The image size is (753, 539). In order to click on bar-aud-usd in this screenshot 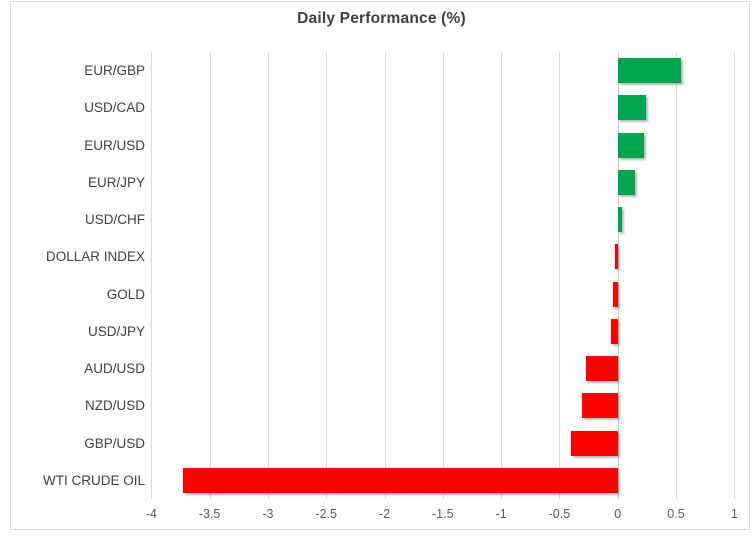, I will do `click(602, 369)`.